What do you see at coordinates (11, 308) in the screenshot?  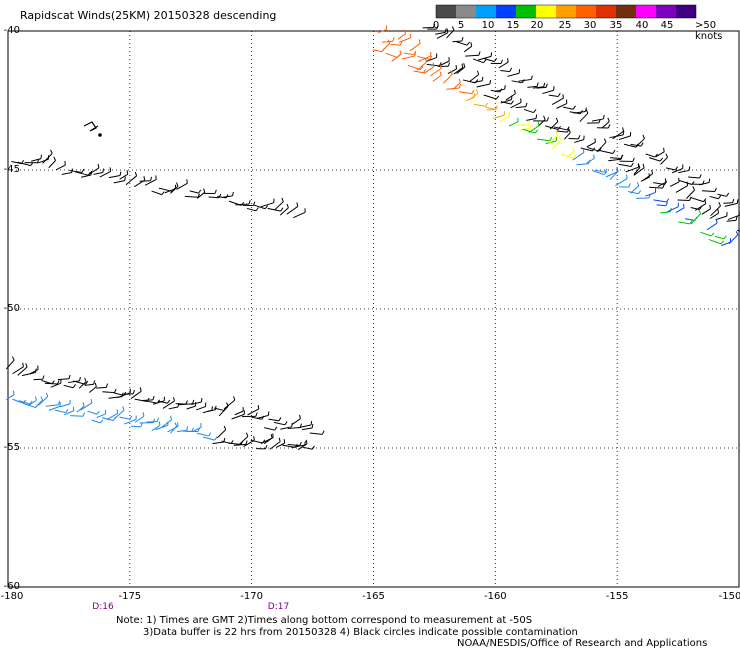 I see `latitude-tick-label: -50` at bounding box center [11, 308].